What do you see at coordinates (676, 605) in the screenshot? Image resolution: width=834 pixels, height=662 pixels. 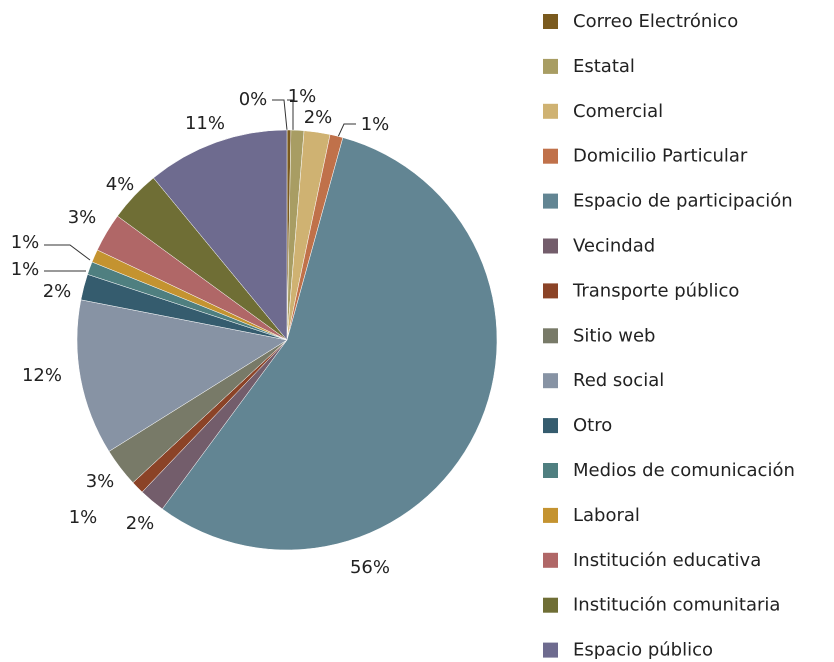 I see `legend-label: Institución comunitaria` at bounding box center [676, 605].